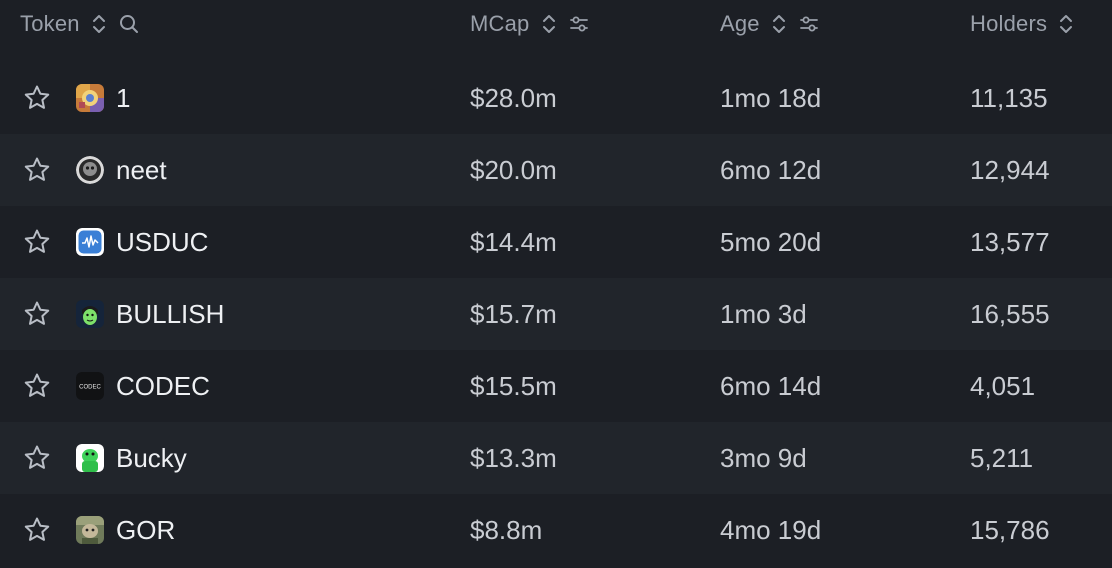  I want to click on mcap-value: $28.0m, so click(513, 97).